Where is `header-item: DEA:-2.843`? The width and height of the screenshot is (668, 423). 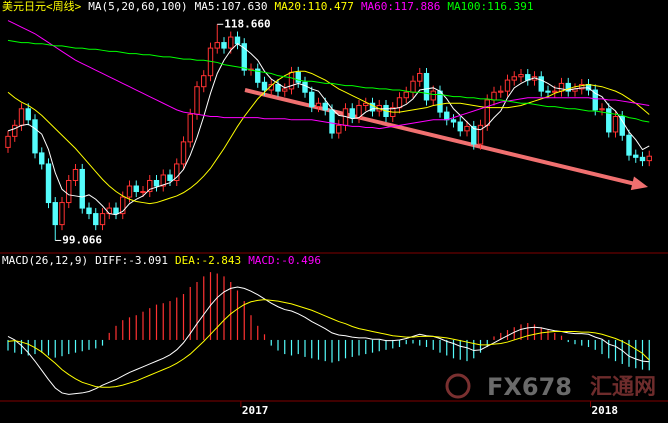
header-item: DEA:-2.843 is located at coordinates (208, 260).